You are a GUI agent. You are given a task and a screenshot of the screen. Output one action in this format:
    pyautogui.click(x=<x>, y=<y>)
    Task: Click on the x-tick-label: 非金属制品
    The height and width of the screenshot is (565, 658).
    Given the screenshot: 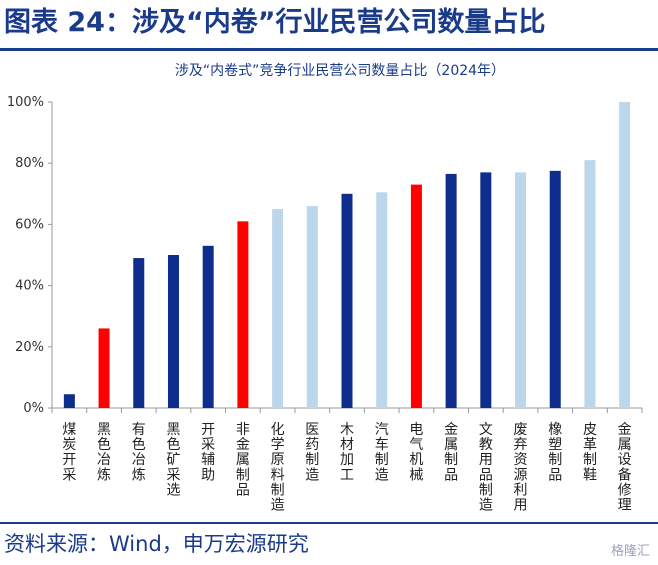 What is the action you would take?
    pyautogui.click(x=243, y=460)
    